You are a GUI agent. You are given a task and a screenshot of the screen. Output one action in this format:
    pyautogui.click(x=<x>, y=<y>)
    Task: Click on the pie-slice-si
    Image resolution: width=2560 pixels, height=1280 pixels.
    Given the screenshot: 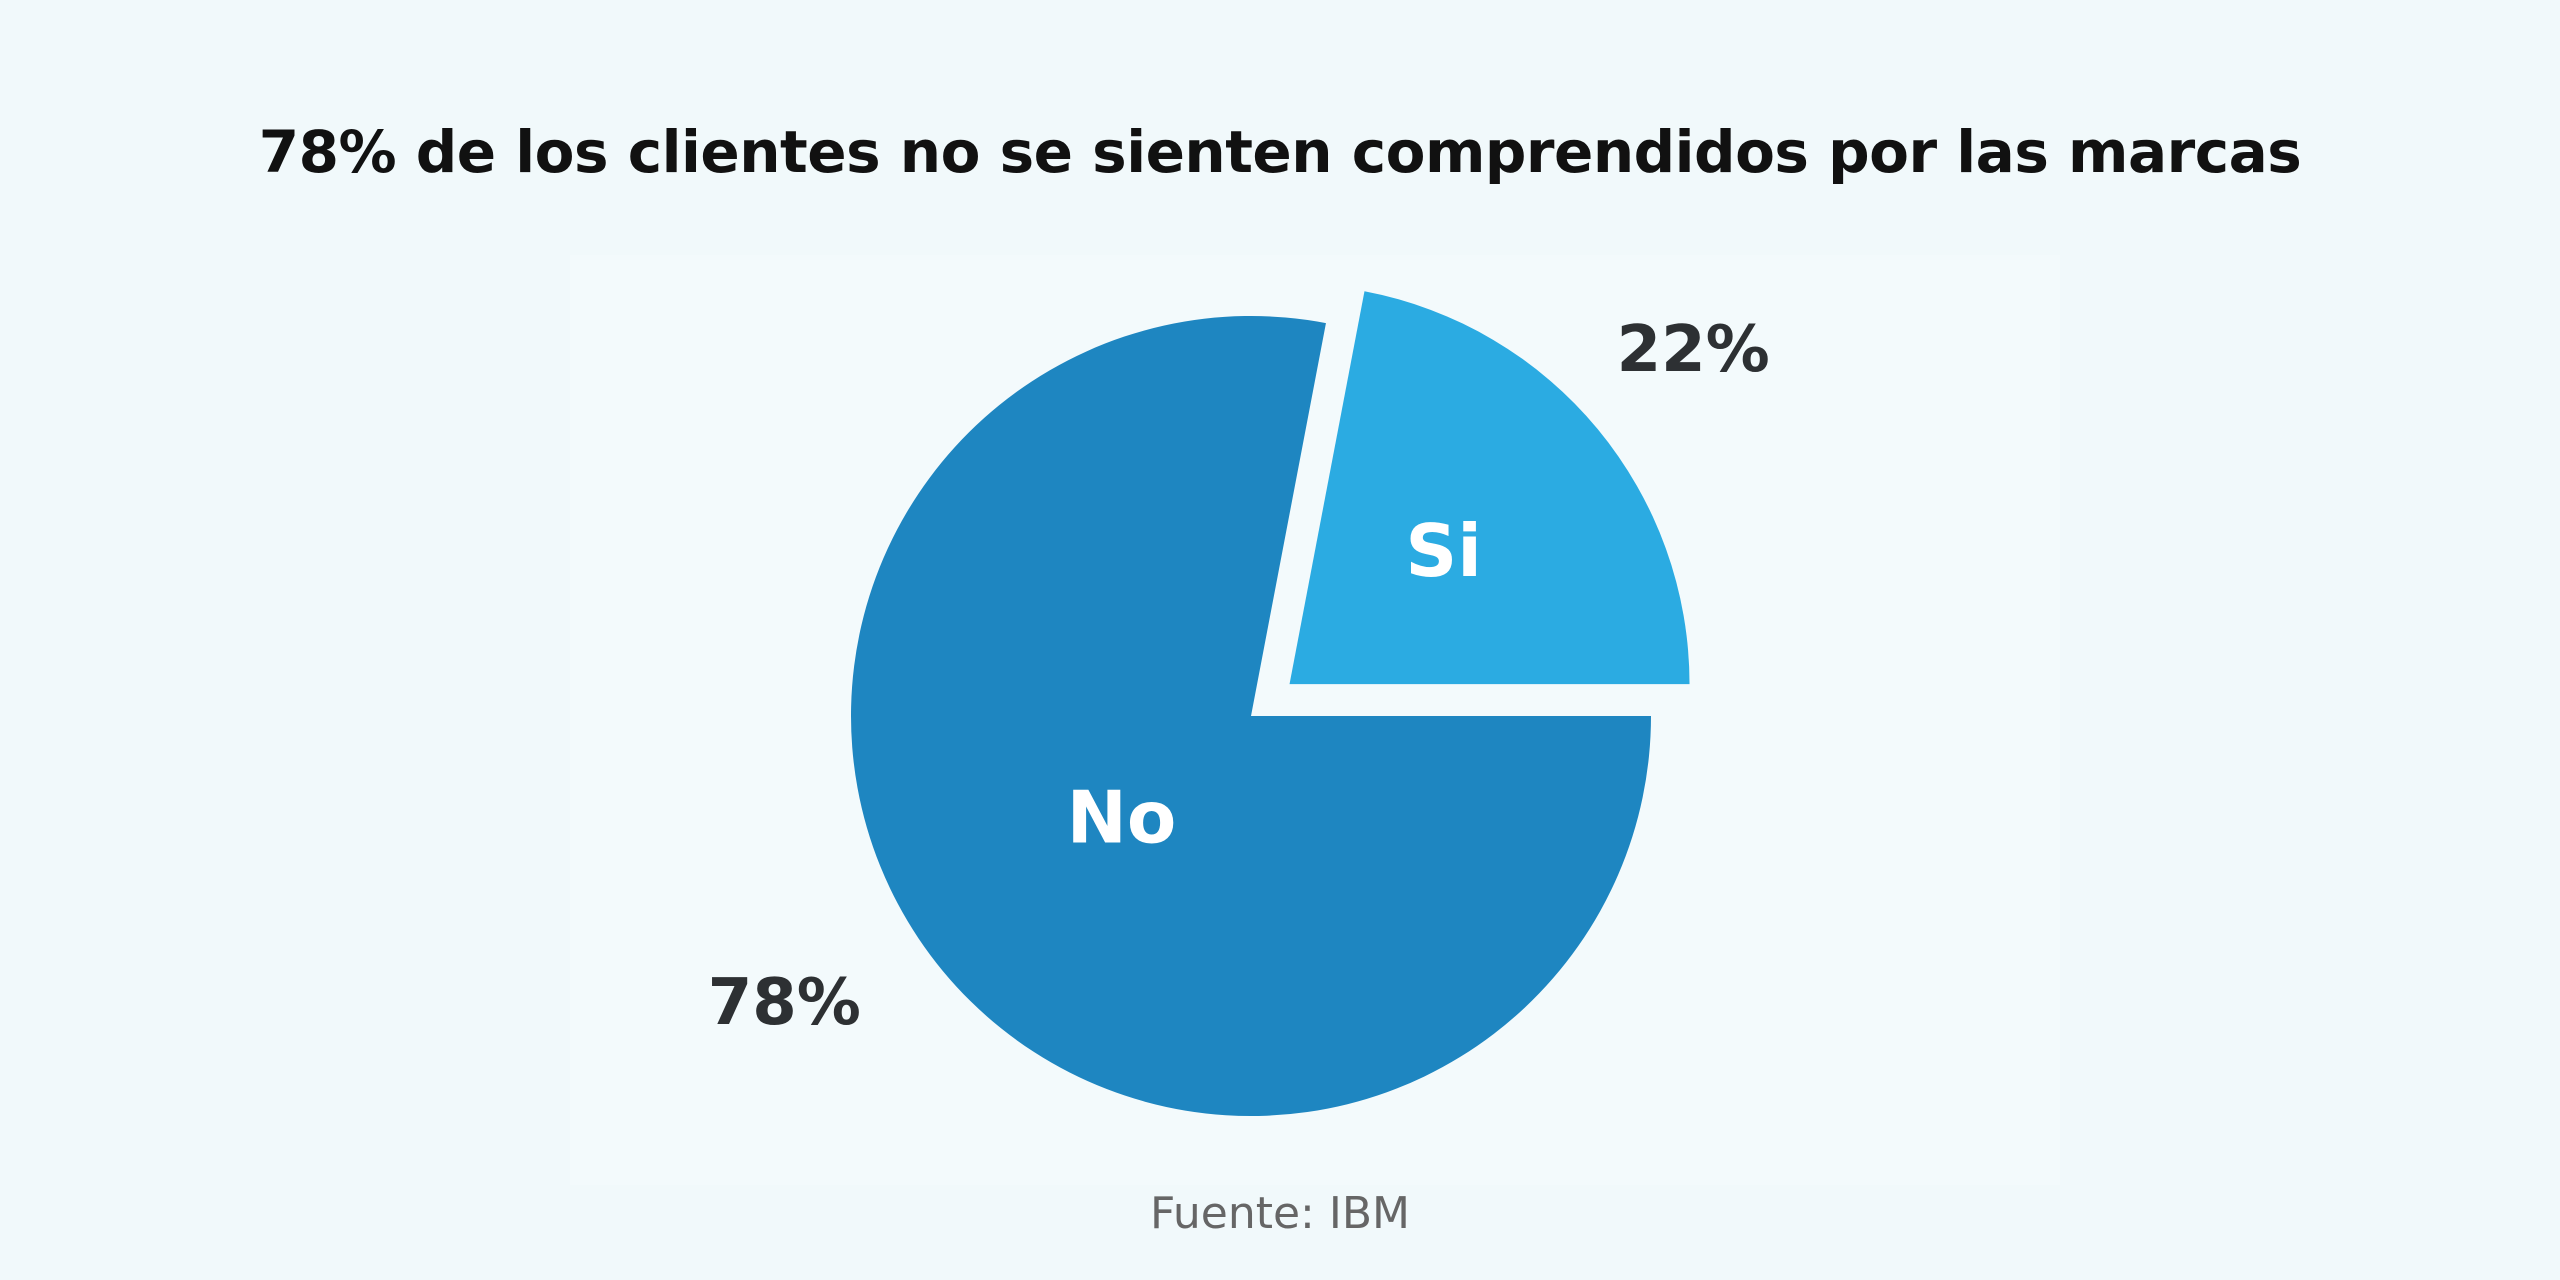 What is the action you would take?
    pyautogui.click(x=1489, y=488)
    